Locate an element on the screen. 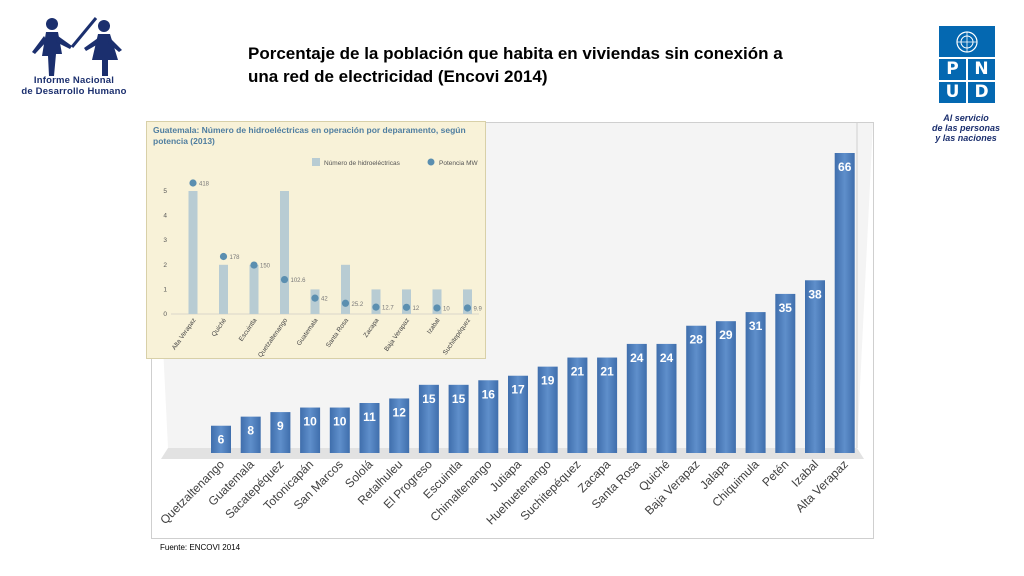  inset-point-label: 9.9 is located at coordinates (478, 309).